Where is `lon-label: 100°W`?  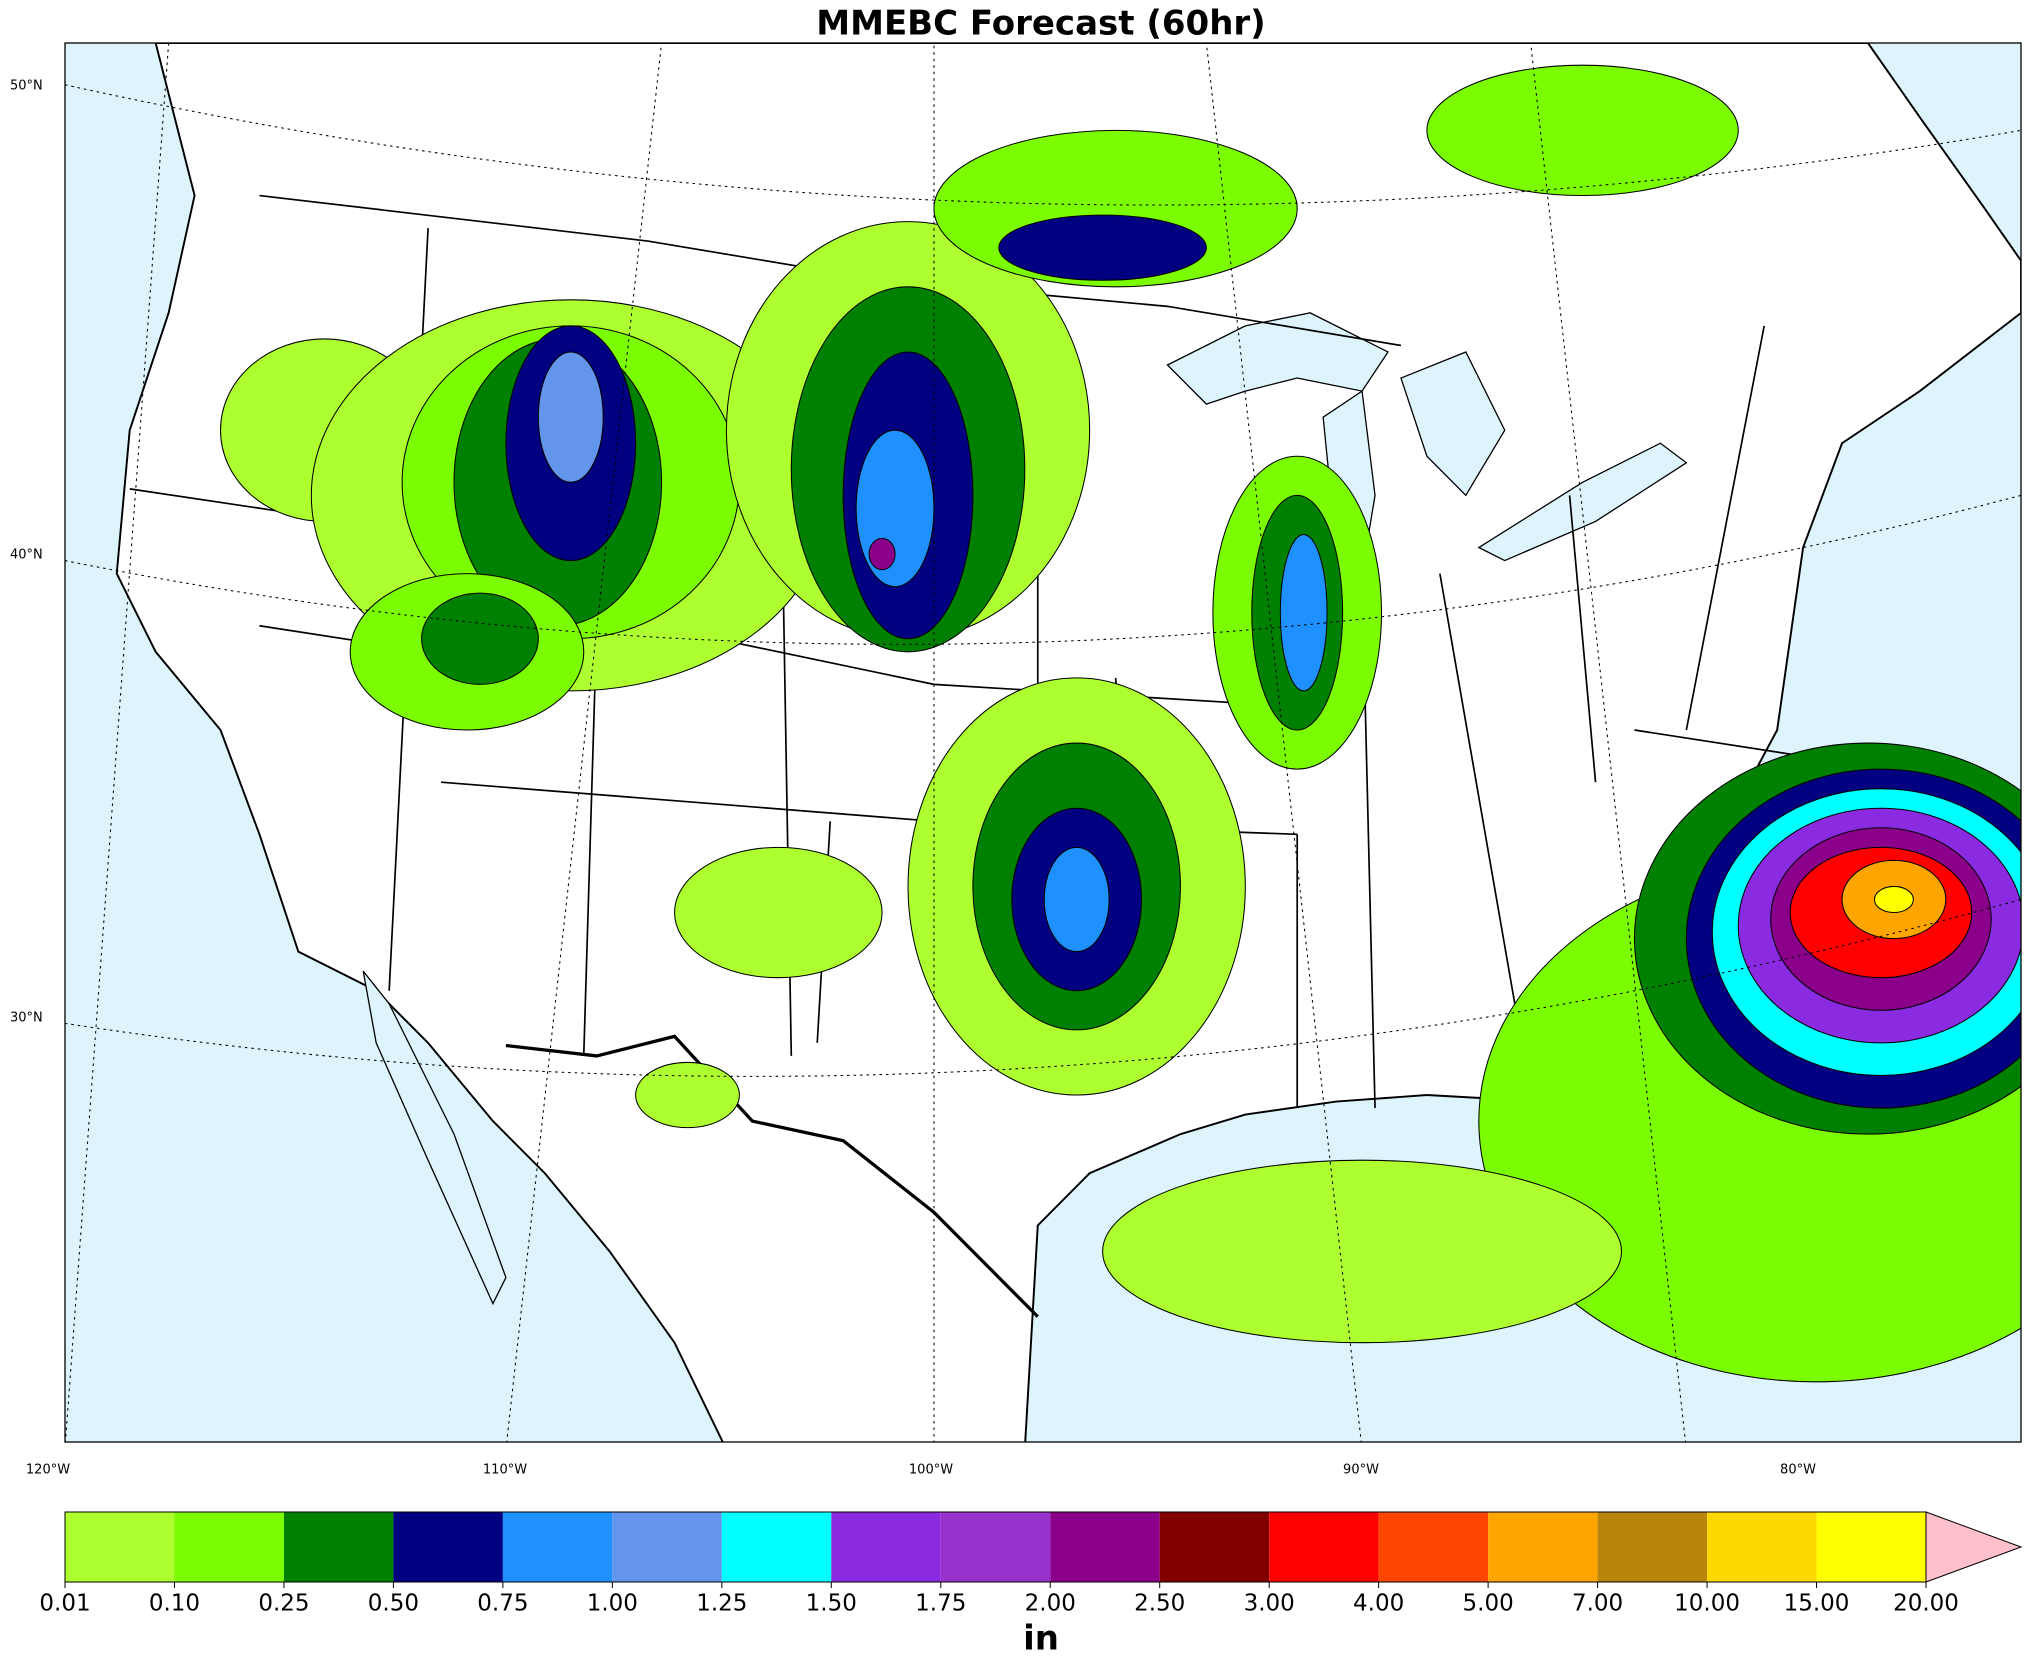 lon-label: 100°W is located at coordinates (931, 1470).